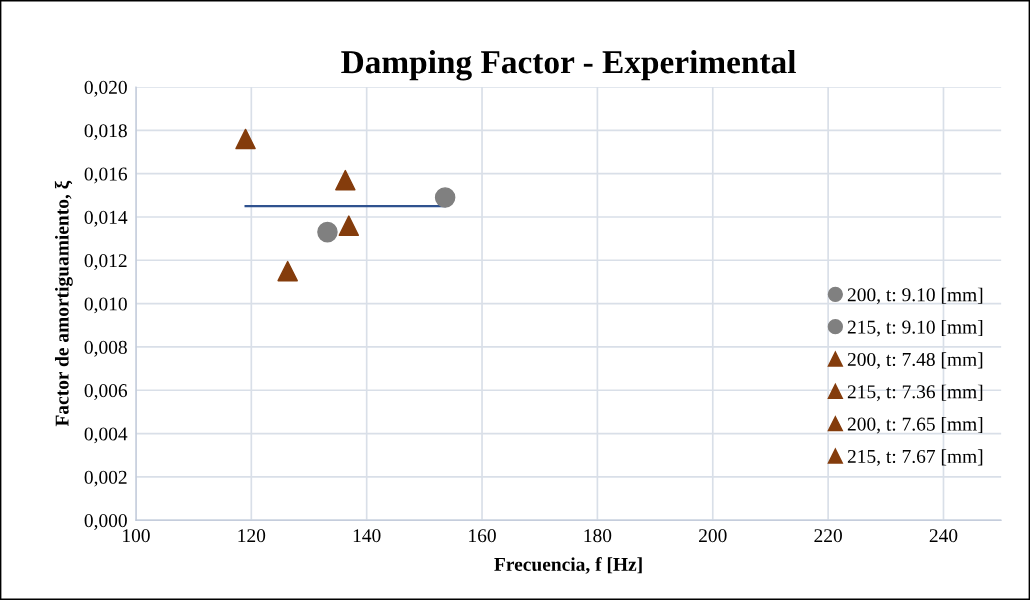  What do you see at coordinates (252, 536) in the screenshot?
I see `x-tick-label: 120` at bounding box center [252, 536].